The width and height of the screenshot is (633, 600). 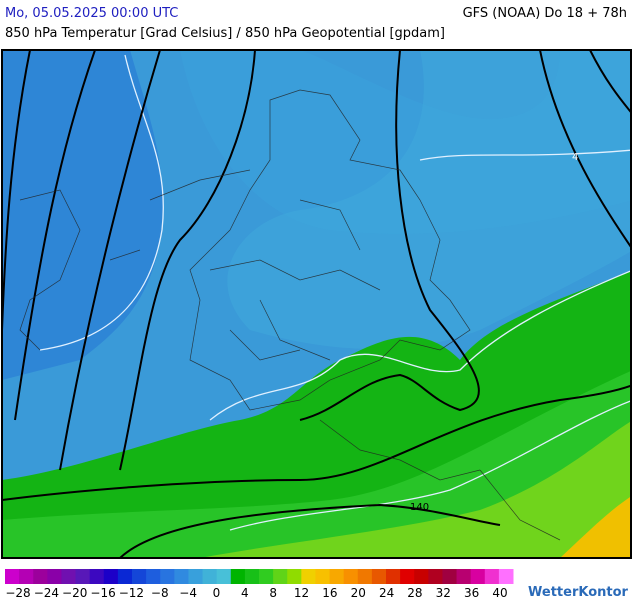 What do you see at coordinates (131, 593) in the screenshot?
I see `colorbar-label: −12` at bounding box center [131, 593].